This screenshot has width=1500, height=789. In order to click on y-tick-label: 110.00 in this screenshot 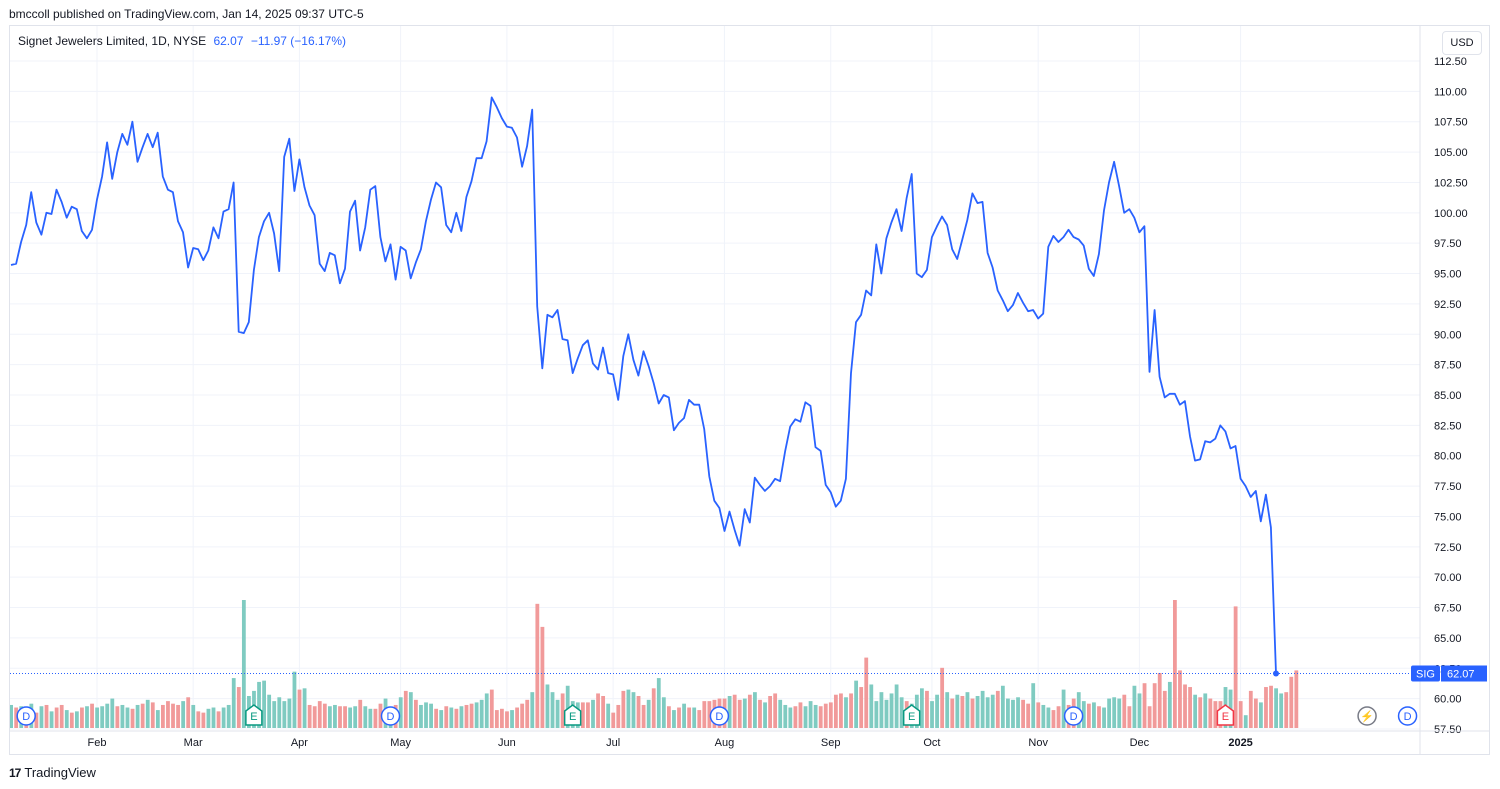, I will do `click(1450, 92)`.